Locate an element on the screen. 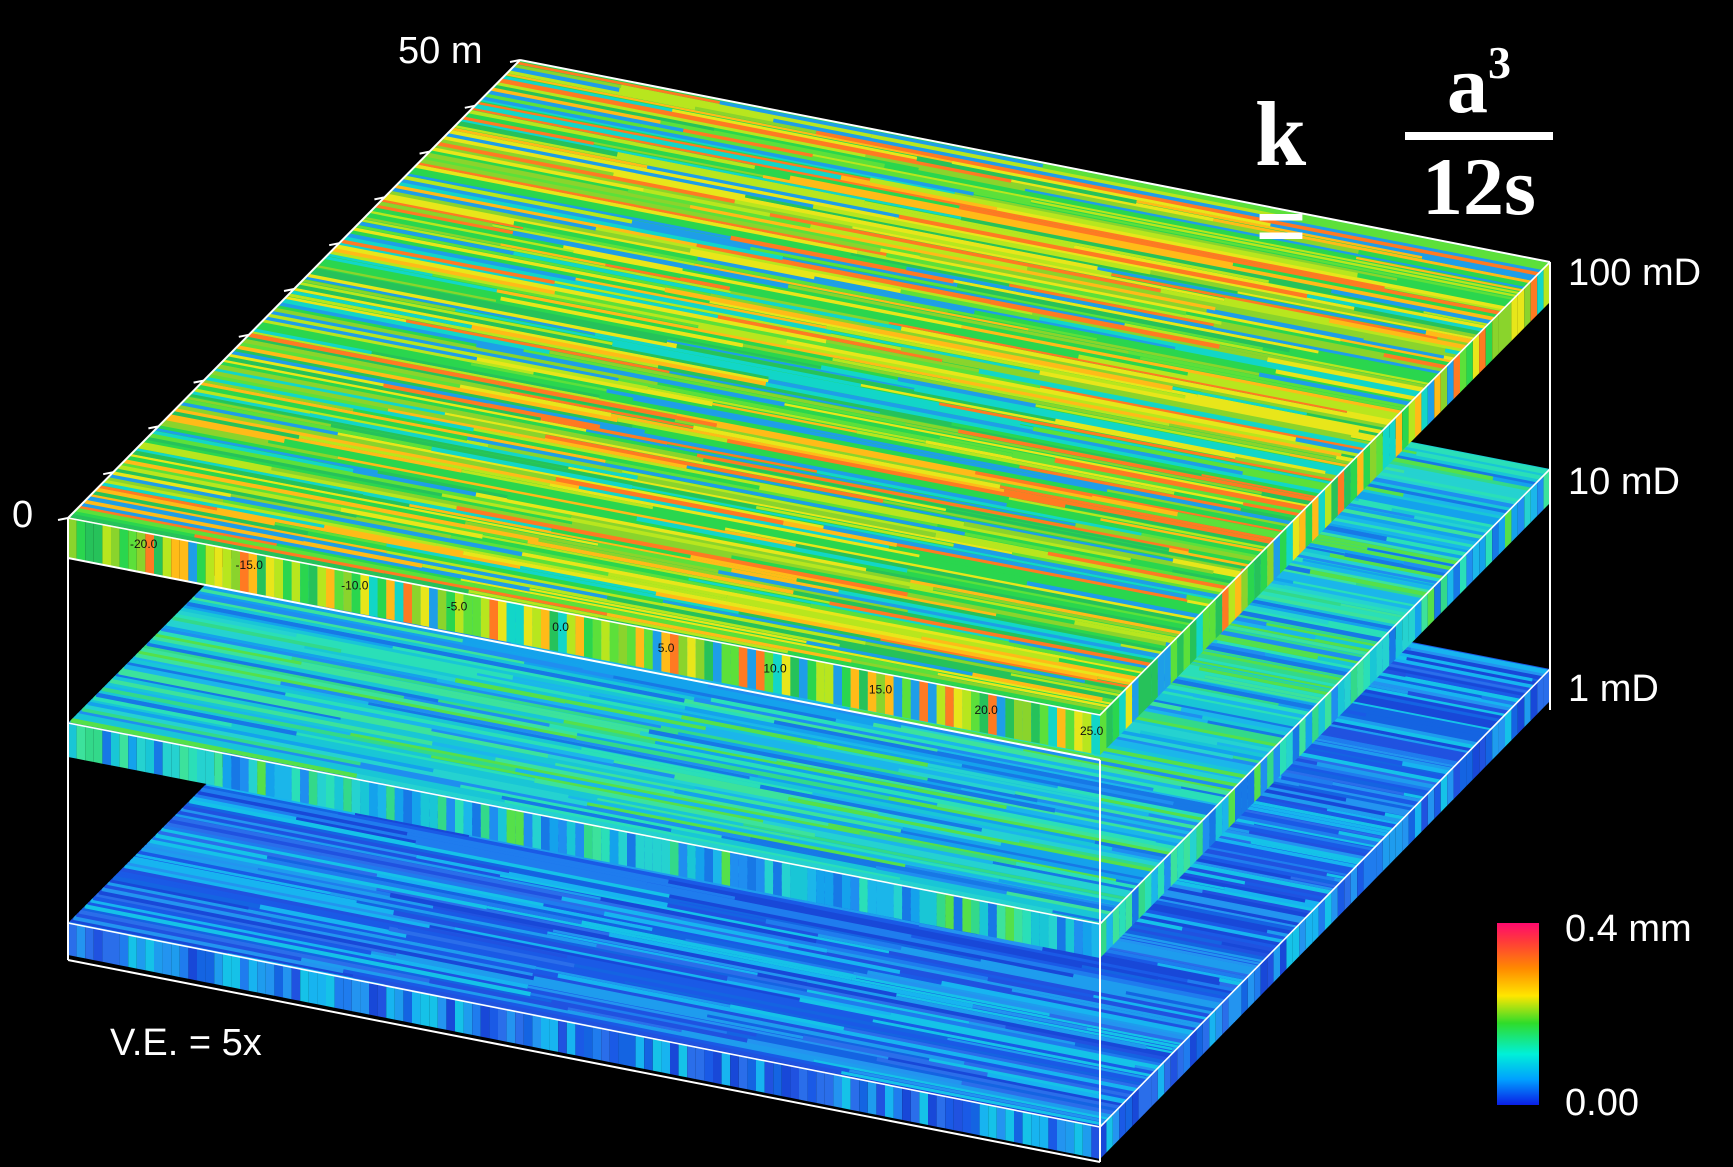 Image resolution: width=1733 pixels, height=1167 pixels. depth-axis-ticks is located at coordinates (289, 290).